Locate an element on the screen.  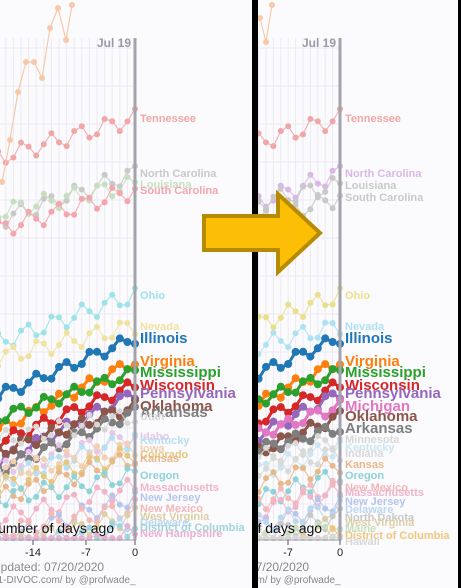
x-tick-label: -7 is located at coordinates (86, 553).